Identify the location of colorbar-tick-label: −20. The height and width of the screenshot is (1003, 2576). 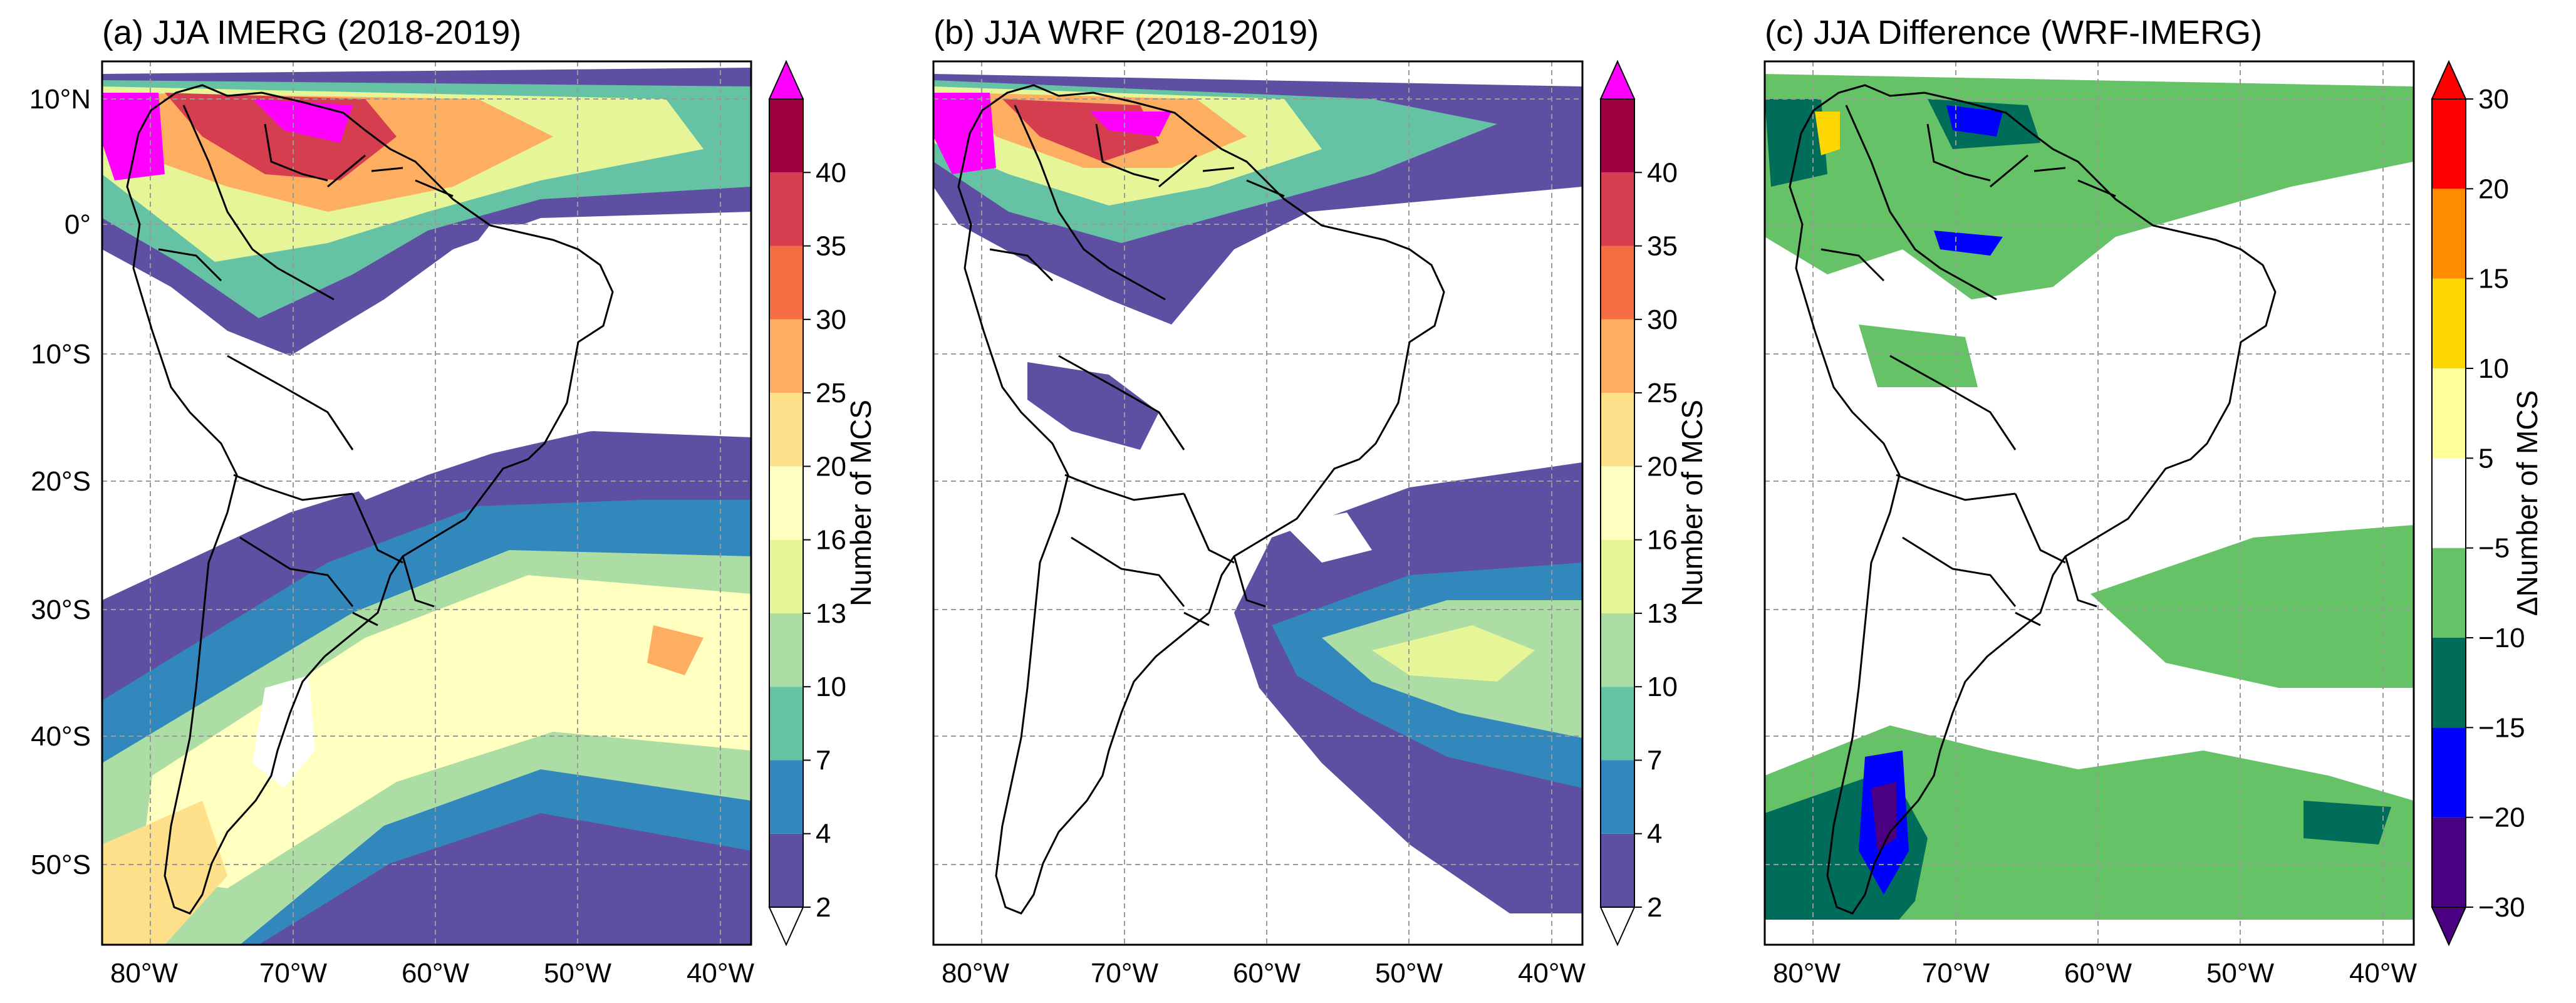
(2501, 818).